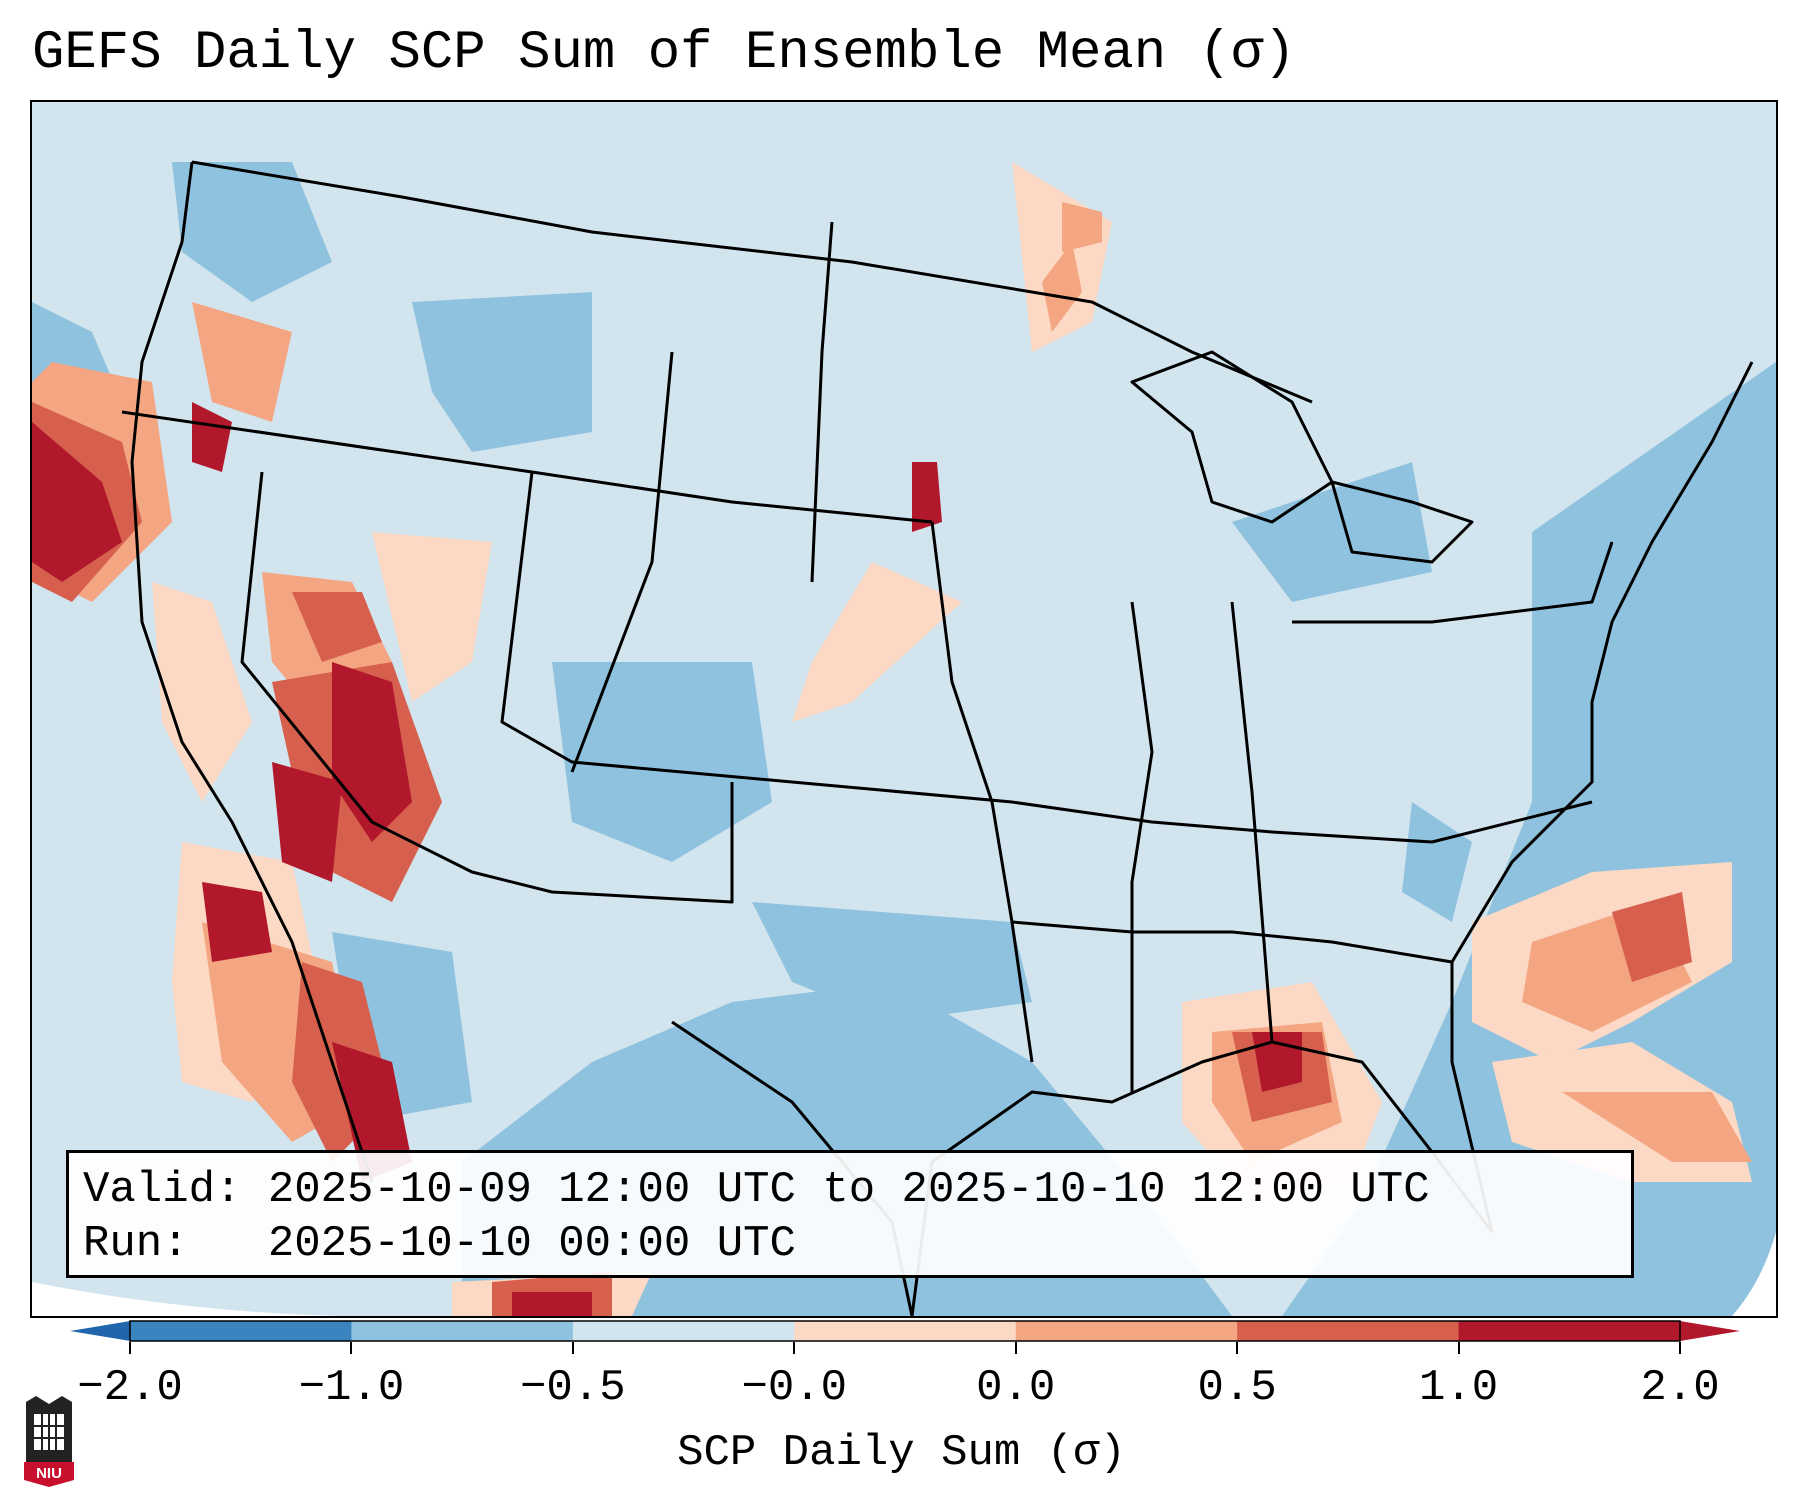  Describe the element at coordinates (130, 1388) in the screenshot. I see `colorbar-tick-label: −2.0` at that location.